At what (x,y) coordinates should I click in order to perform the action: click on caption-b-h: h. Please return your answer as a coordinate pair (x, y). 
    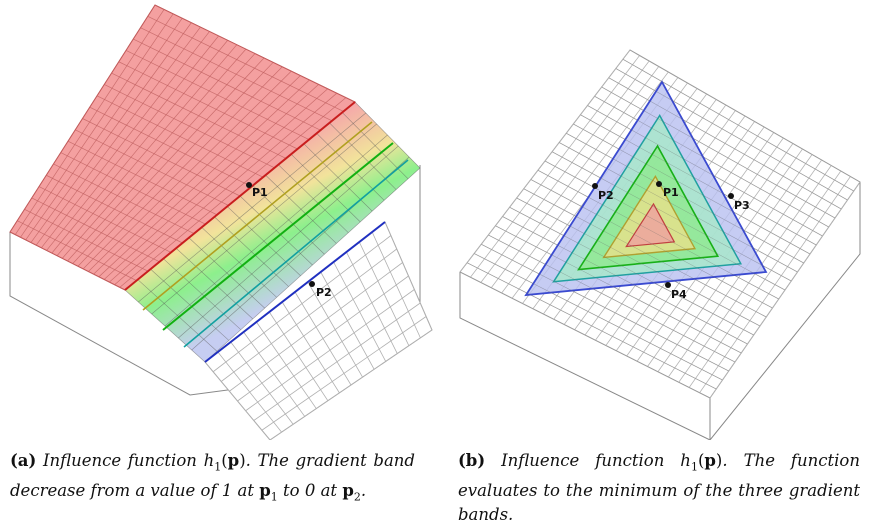
    Looking at the image, I should click on (685, 460).